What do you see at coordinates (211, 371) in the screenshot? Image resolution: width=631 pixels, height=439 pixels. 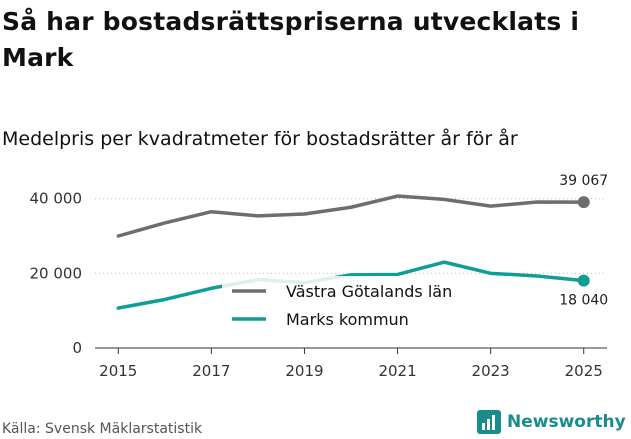 I see `x-tick-label: 2017` at bounding box center [211, 371].